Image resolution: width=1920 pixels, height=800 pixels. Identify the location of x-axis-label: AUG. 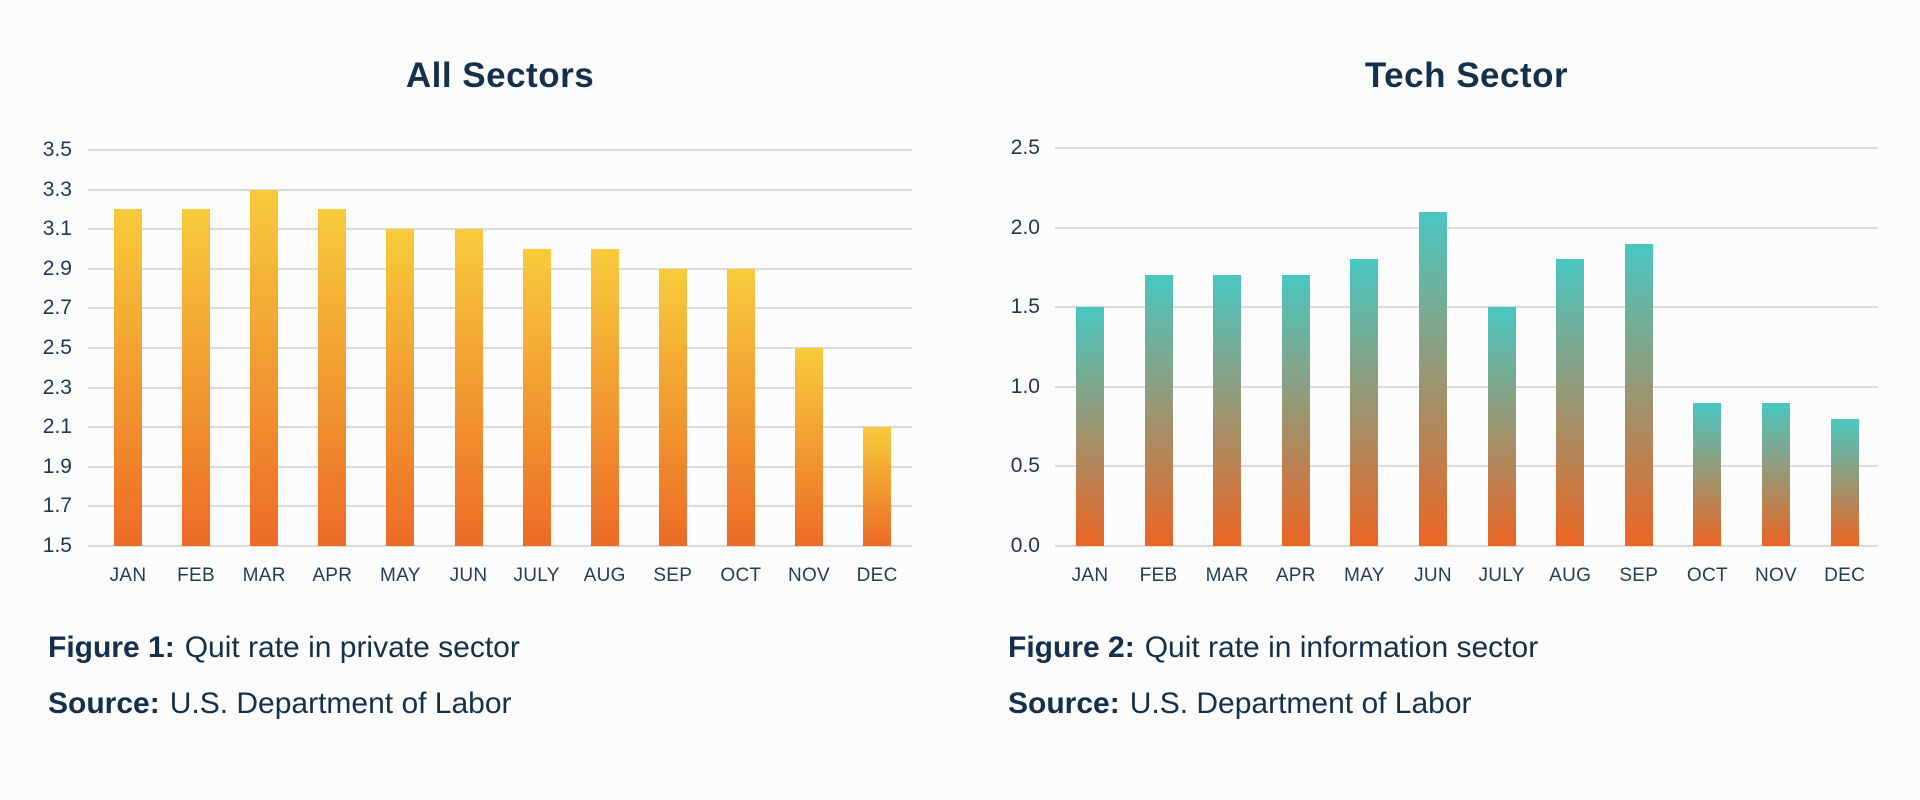
(1570, 575).